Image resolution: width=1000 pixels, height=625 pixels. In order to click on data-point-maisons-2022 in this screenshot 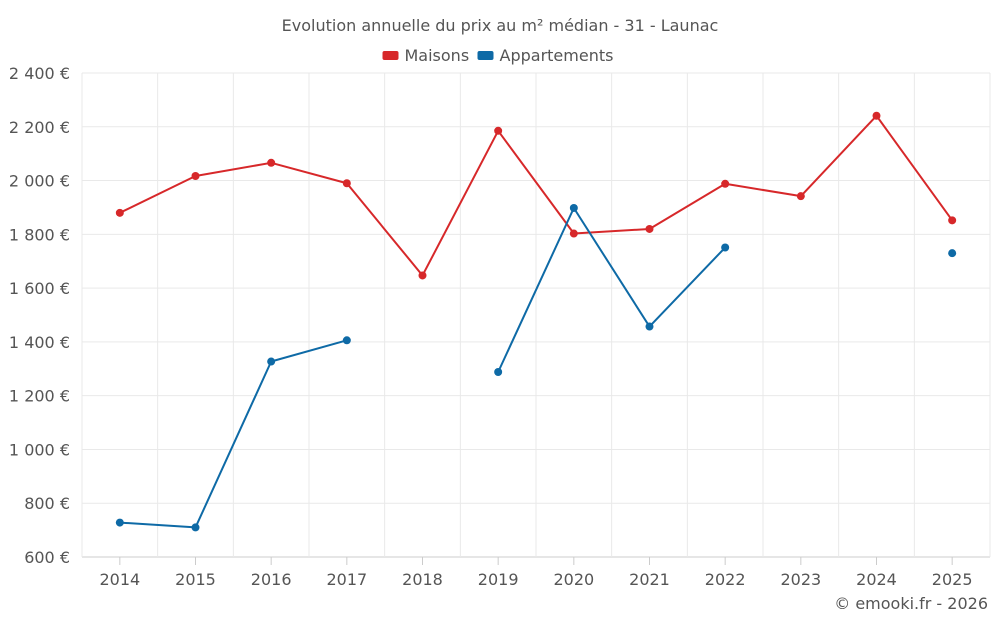, I will do `click(725, 183)`.